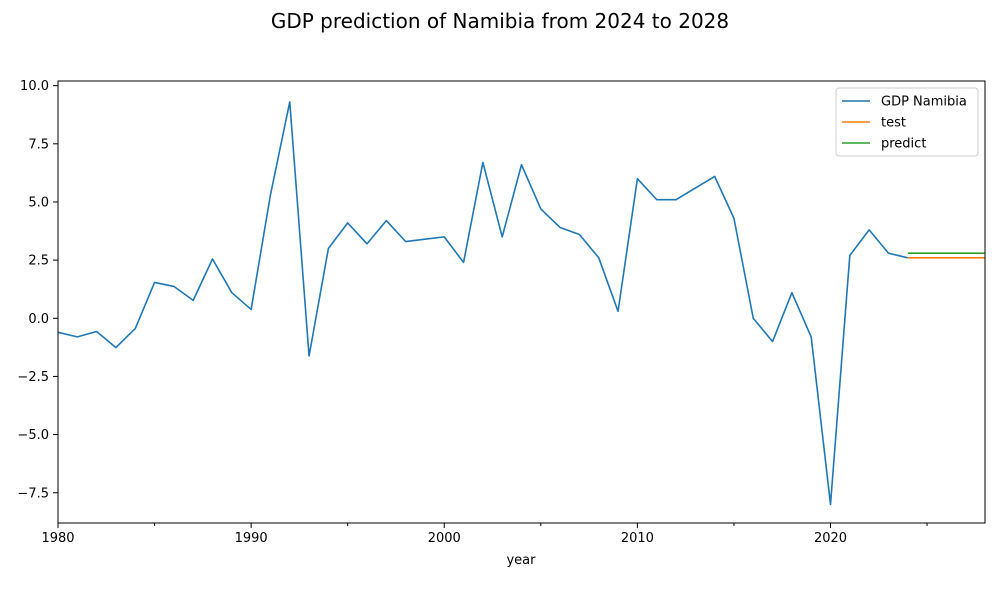 The height and width of the screenshot is (600, 1000). What do you see at coordinates (903, 144) in the screenshot?
I see `legend-label: predict` at bounding box center [903, 144].